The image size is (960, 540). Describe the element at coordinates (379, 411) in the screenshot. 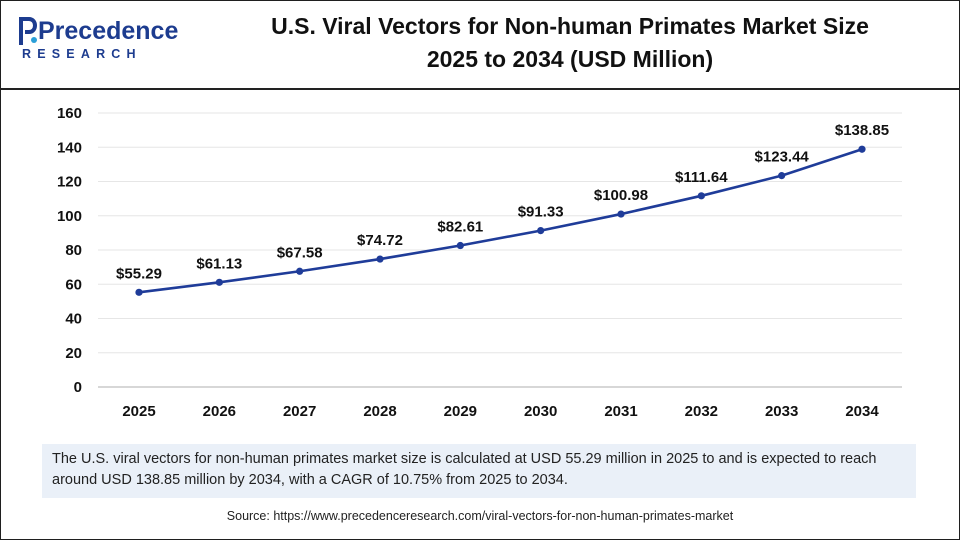

I see `x-tick-label: 2028` at that location.